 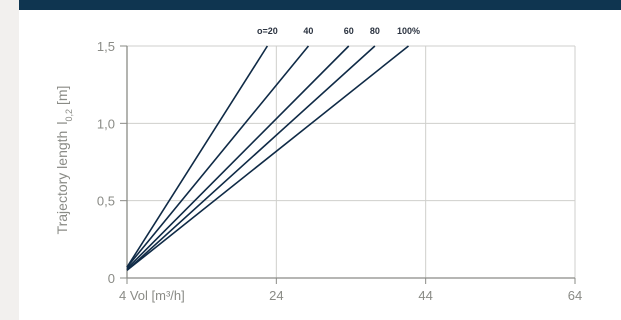 I want to click on header-bar, so click(x=320, y=5).